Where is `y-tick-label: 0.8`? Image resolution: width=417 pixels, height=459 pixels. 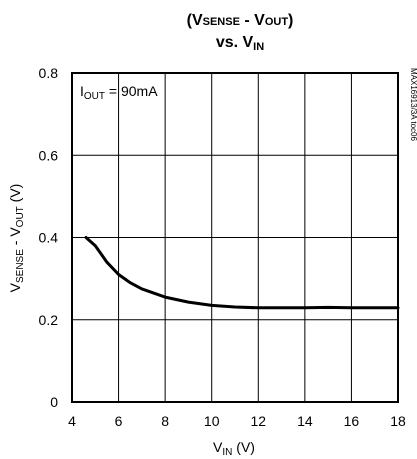
y-tick-label: 0.8 is located at coordinates (49, 73).